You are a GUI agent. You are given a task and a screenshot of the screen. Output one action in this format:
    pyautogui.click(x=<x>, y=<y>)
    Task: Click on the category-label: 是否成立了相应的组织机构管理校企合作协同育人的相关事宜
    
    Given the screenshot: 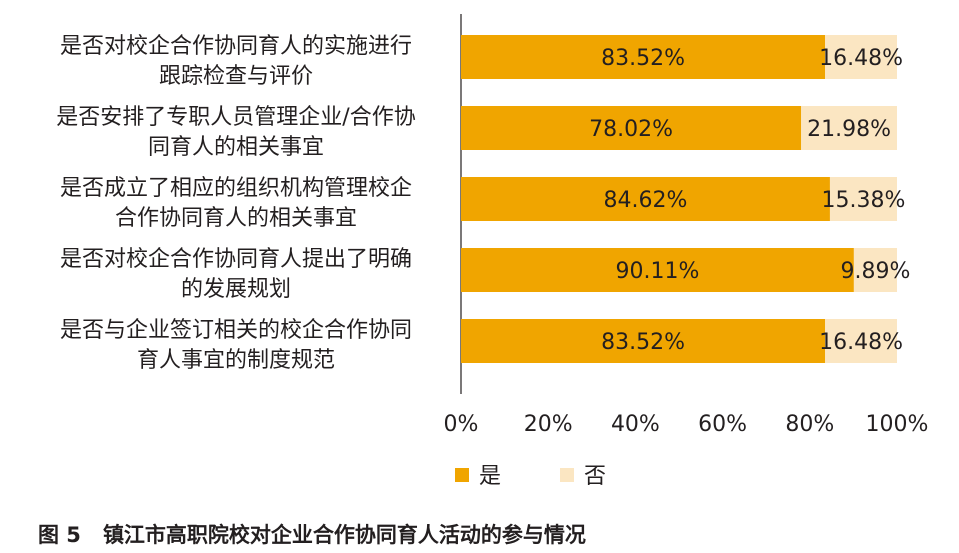 What is the action you would take?
    pyautogui.click(x=236, y=203)
    